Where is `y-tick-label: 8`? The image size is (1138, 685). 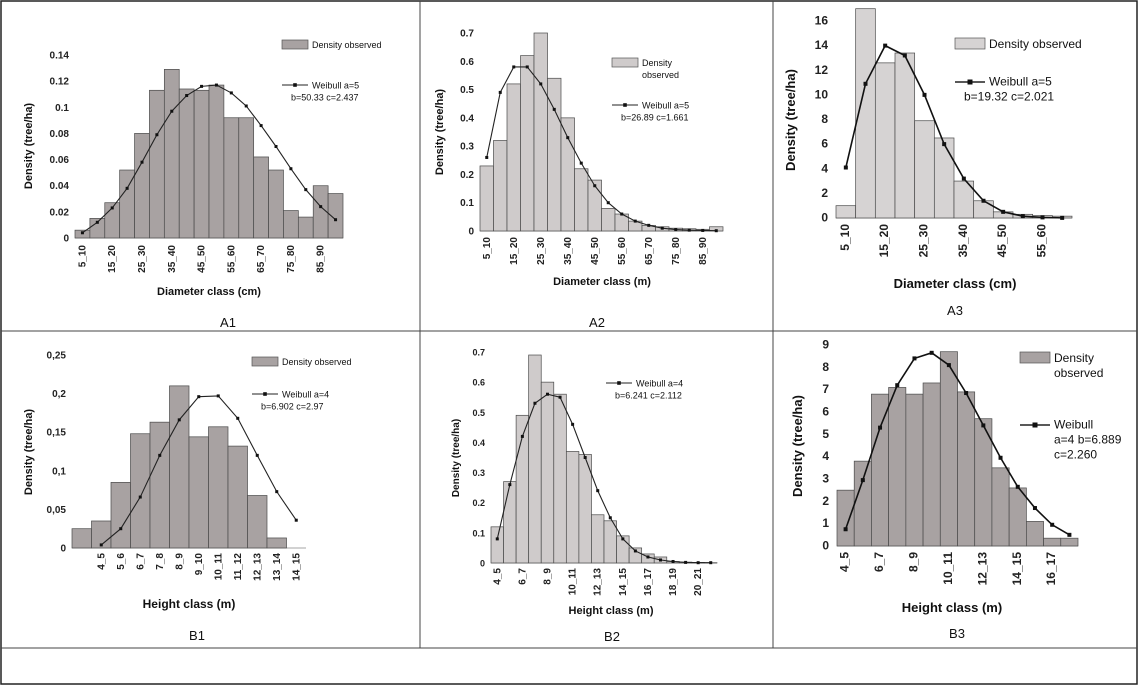 y-tick-label: 8 is located at coordinates (824, 119).